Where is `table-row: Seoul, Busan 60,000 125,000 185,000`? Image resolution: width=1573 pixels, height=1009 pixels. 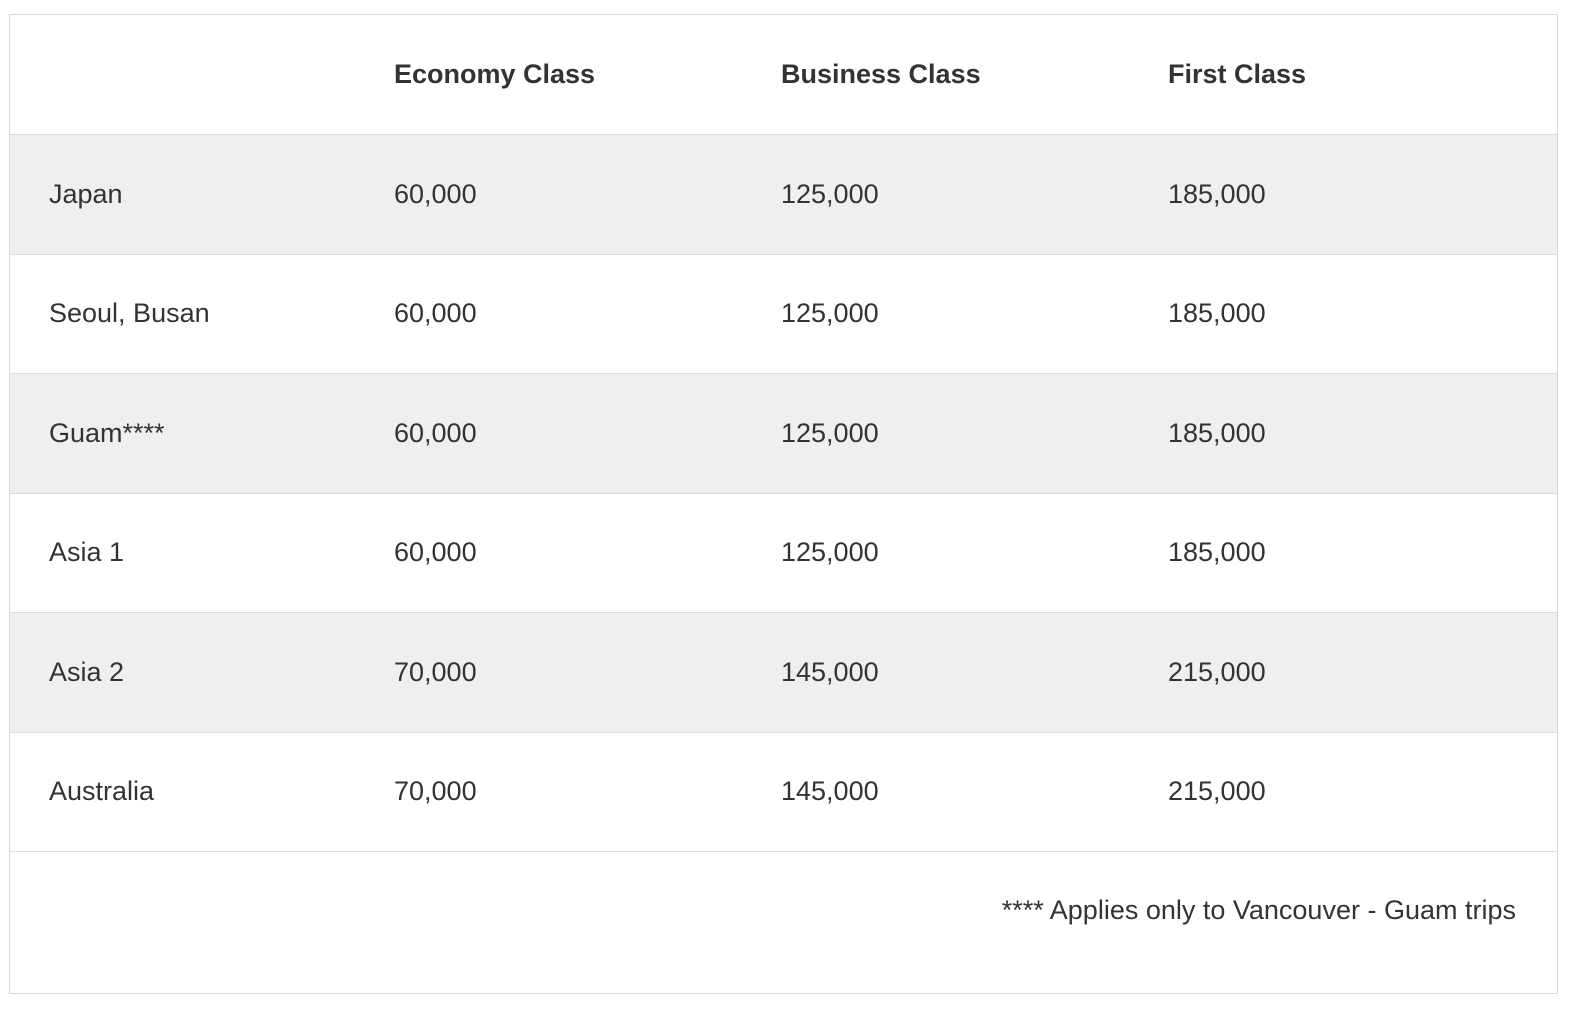 table-row: Seoul, Busan 60,000 125,000 185,000 is located at coordinates (783, 314).